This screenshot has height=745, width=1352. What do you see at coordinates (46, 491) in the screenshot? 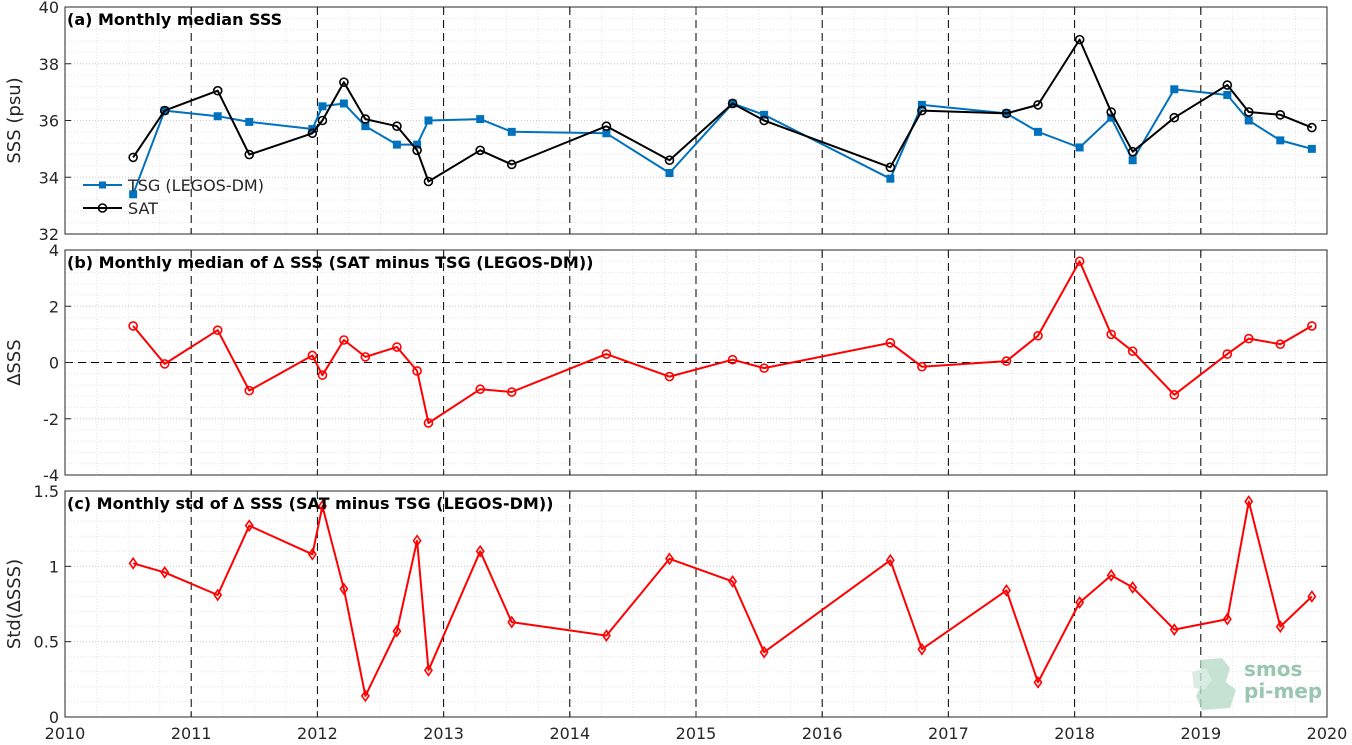
I see `y-tick-label: 1.5` at bounding box center [46, 491].